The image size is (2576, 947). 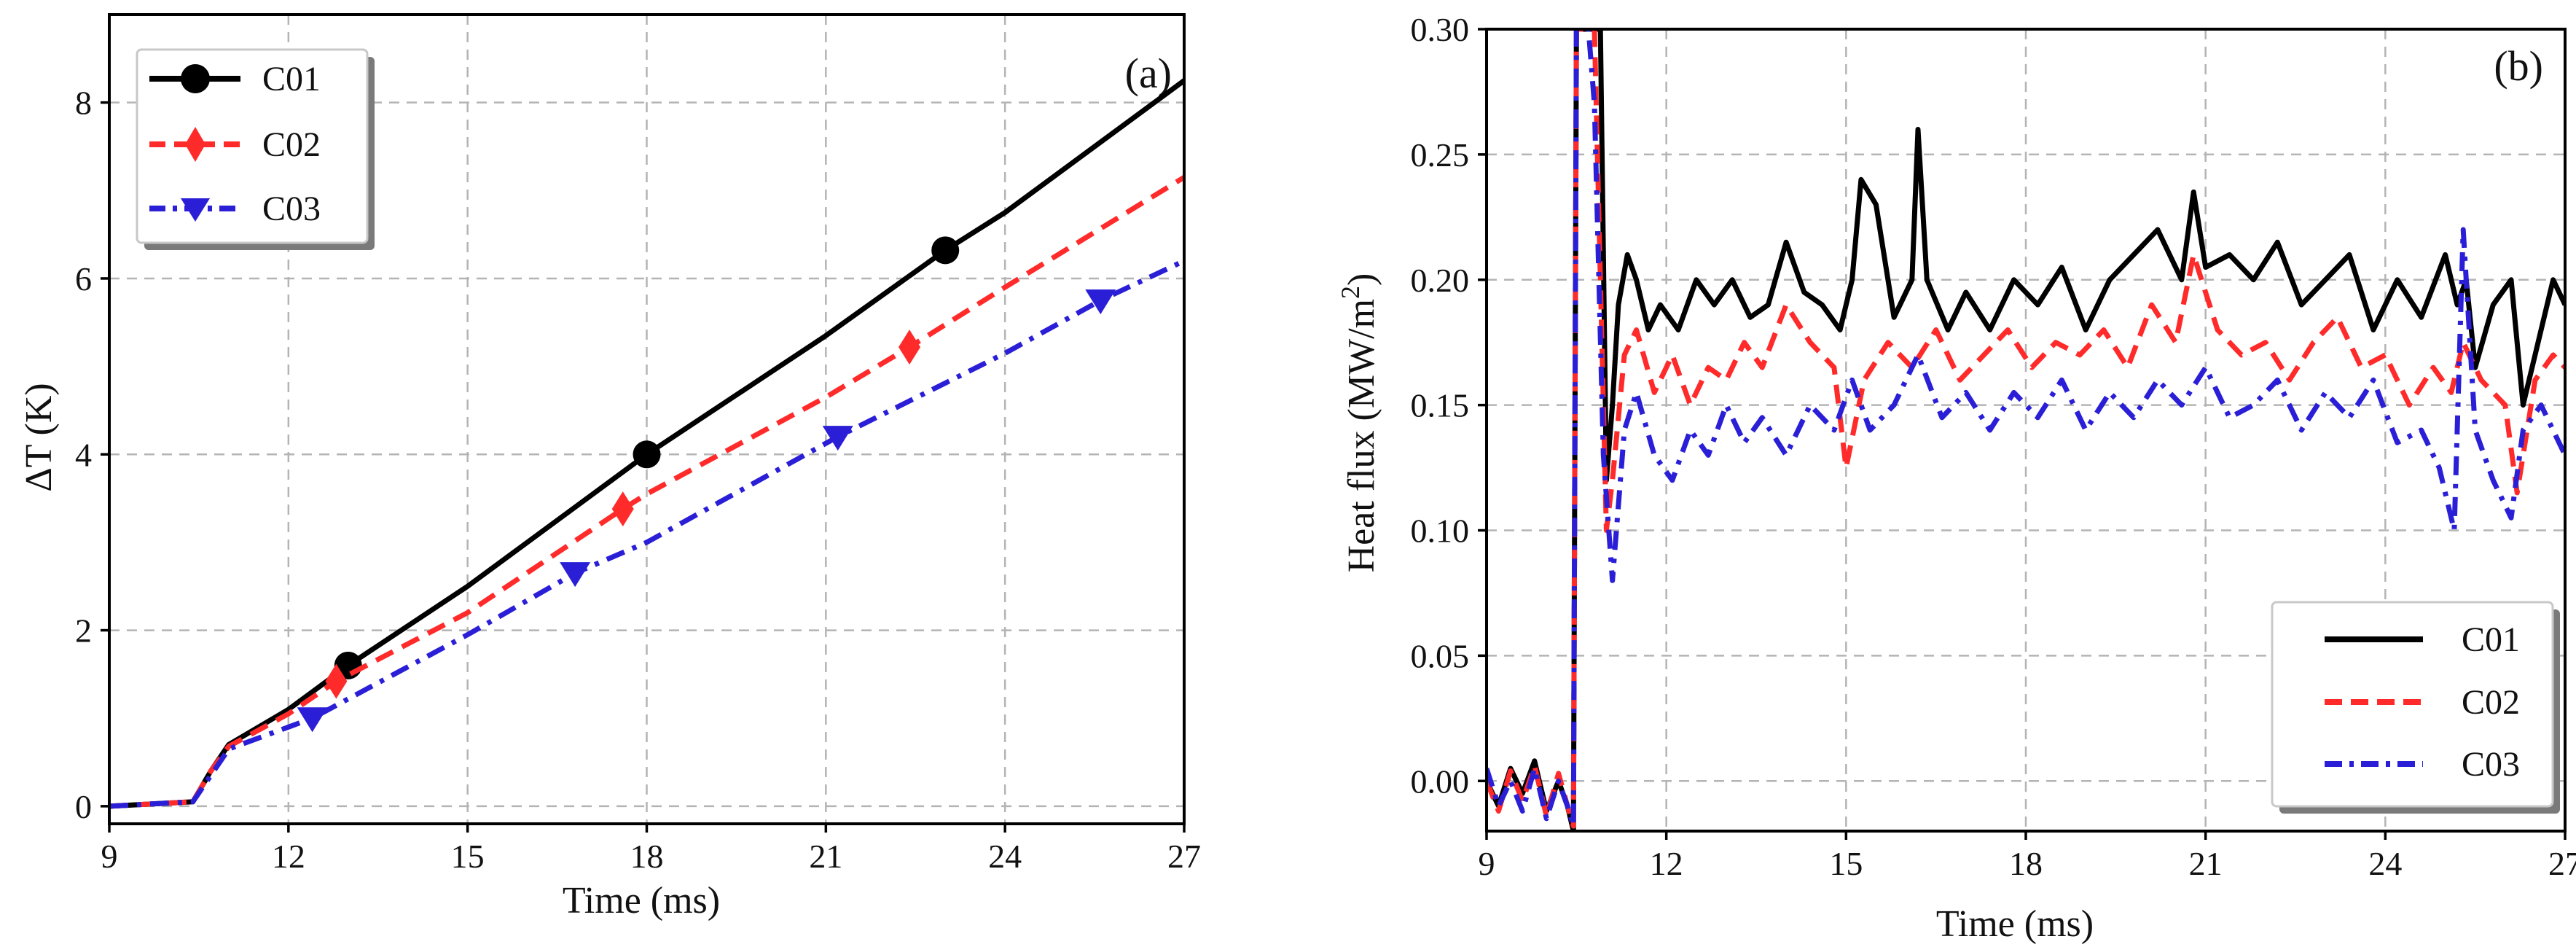 I want to click on panel-a-xtick-label: 18, so click(x=647, y=856).